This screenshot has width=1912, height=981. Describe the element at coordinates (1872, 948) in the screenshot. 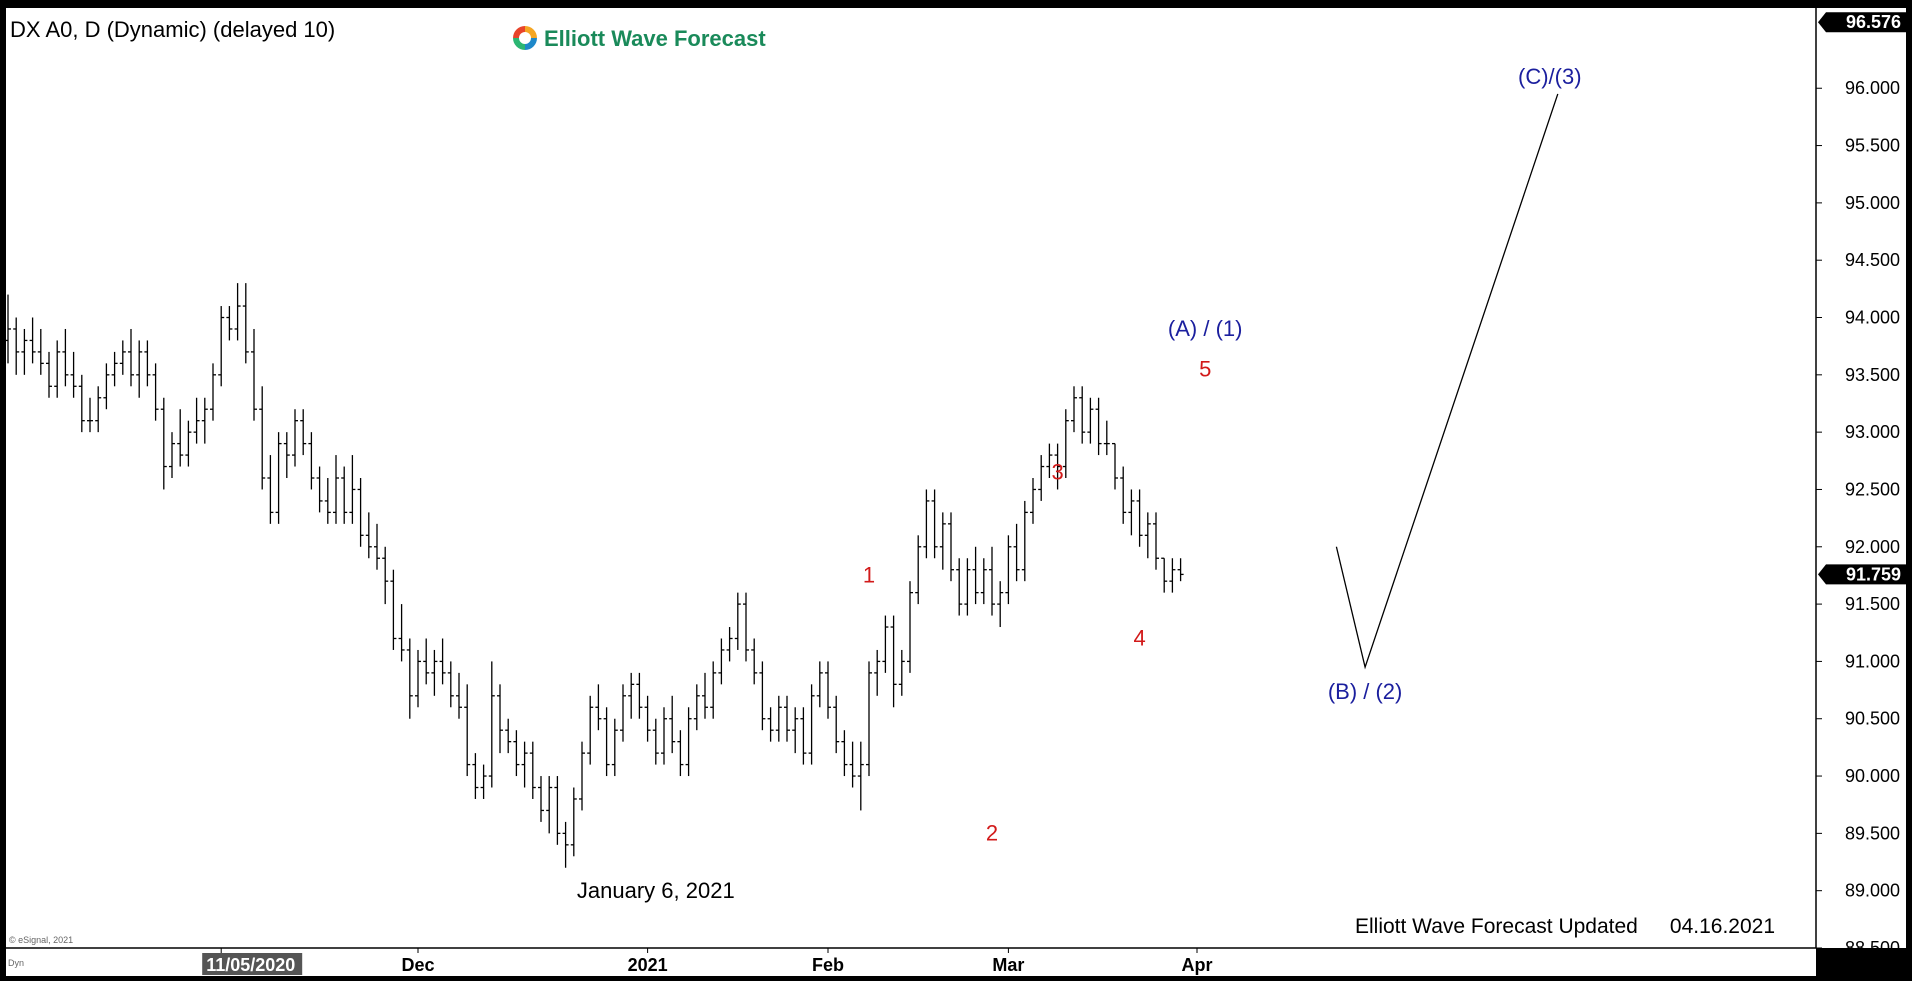

I see `y-tick-label: 88.500` at that location.